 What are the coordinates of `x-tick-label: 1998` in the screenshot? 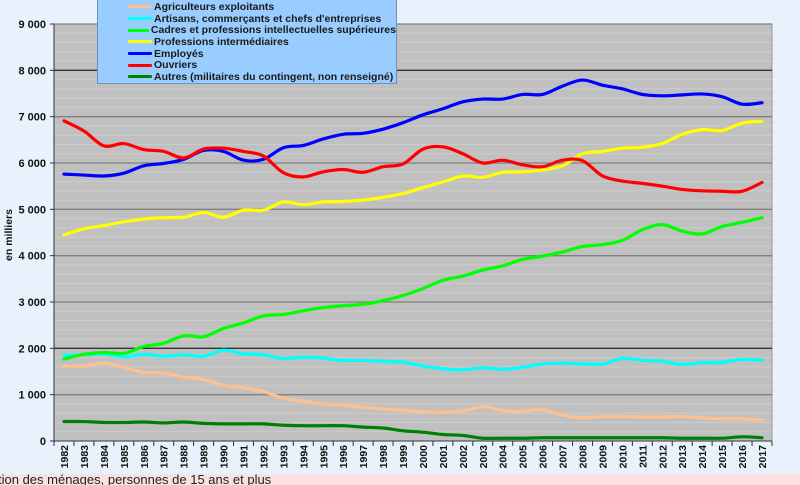 It's located at (384, 457).